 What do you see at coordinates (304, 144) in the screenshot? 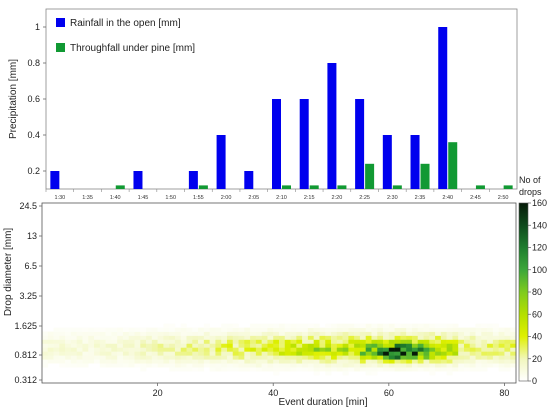
I see `rainfall-bar` at bounding box center [304, 144].